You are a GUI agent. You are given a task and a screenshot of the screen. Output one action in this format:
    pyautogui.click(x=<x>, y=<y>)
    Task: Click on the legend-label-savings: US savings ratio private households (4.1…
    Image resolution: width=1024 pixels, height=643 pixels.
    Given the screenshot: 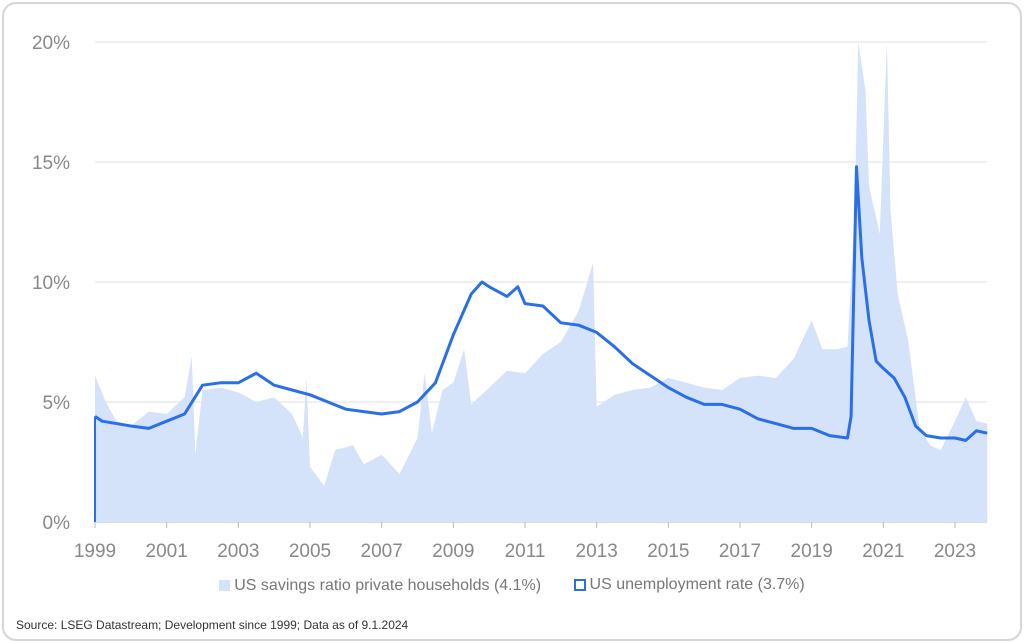 What is the action you would take?
    pyautogui.click(x=388, y=585)
    